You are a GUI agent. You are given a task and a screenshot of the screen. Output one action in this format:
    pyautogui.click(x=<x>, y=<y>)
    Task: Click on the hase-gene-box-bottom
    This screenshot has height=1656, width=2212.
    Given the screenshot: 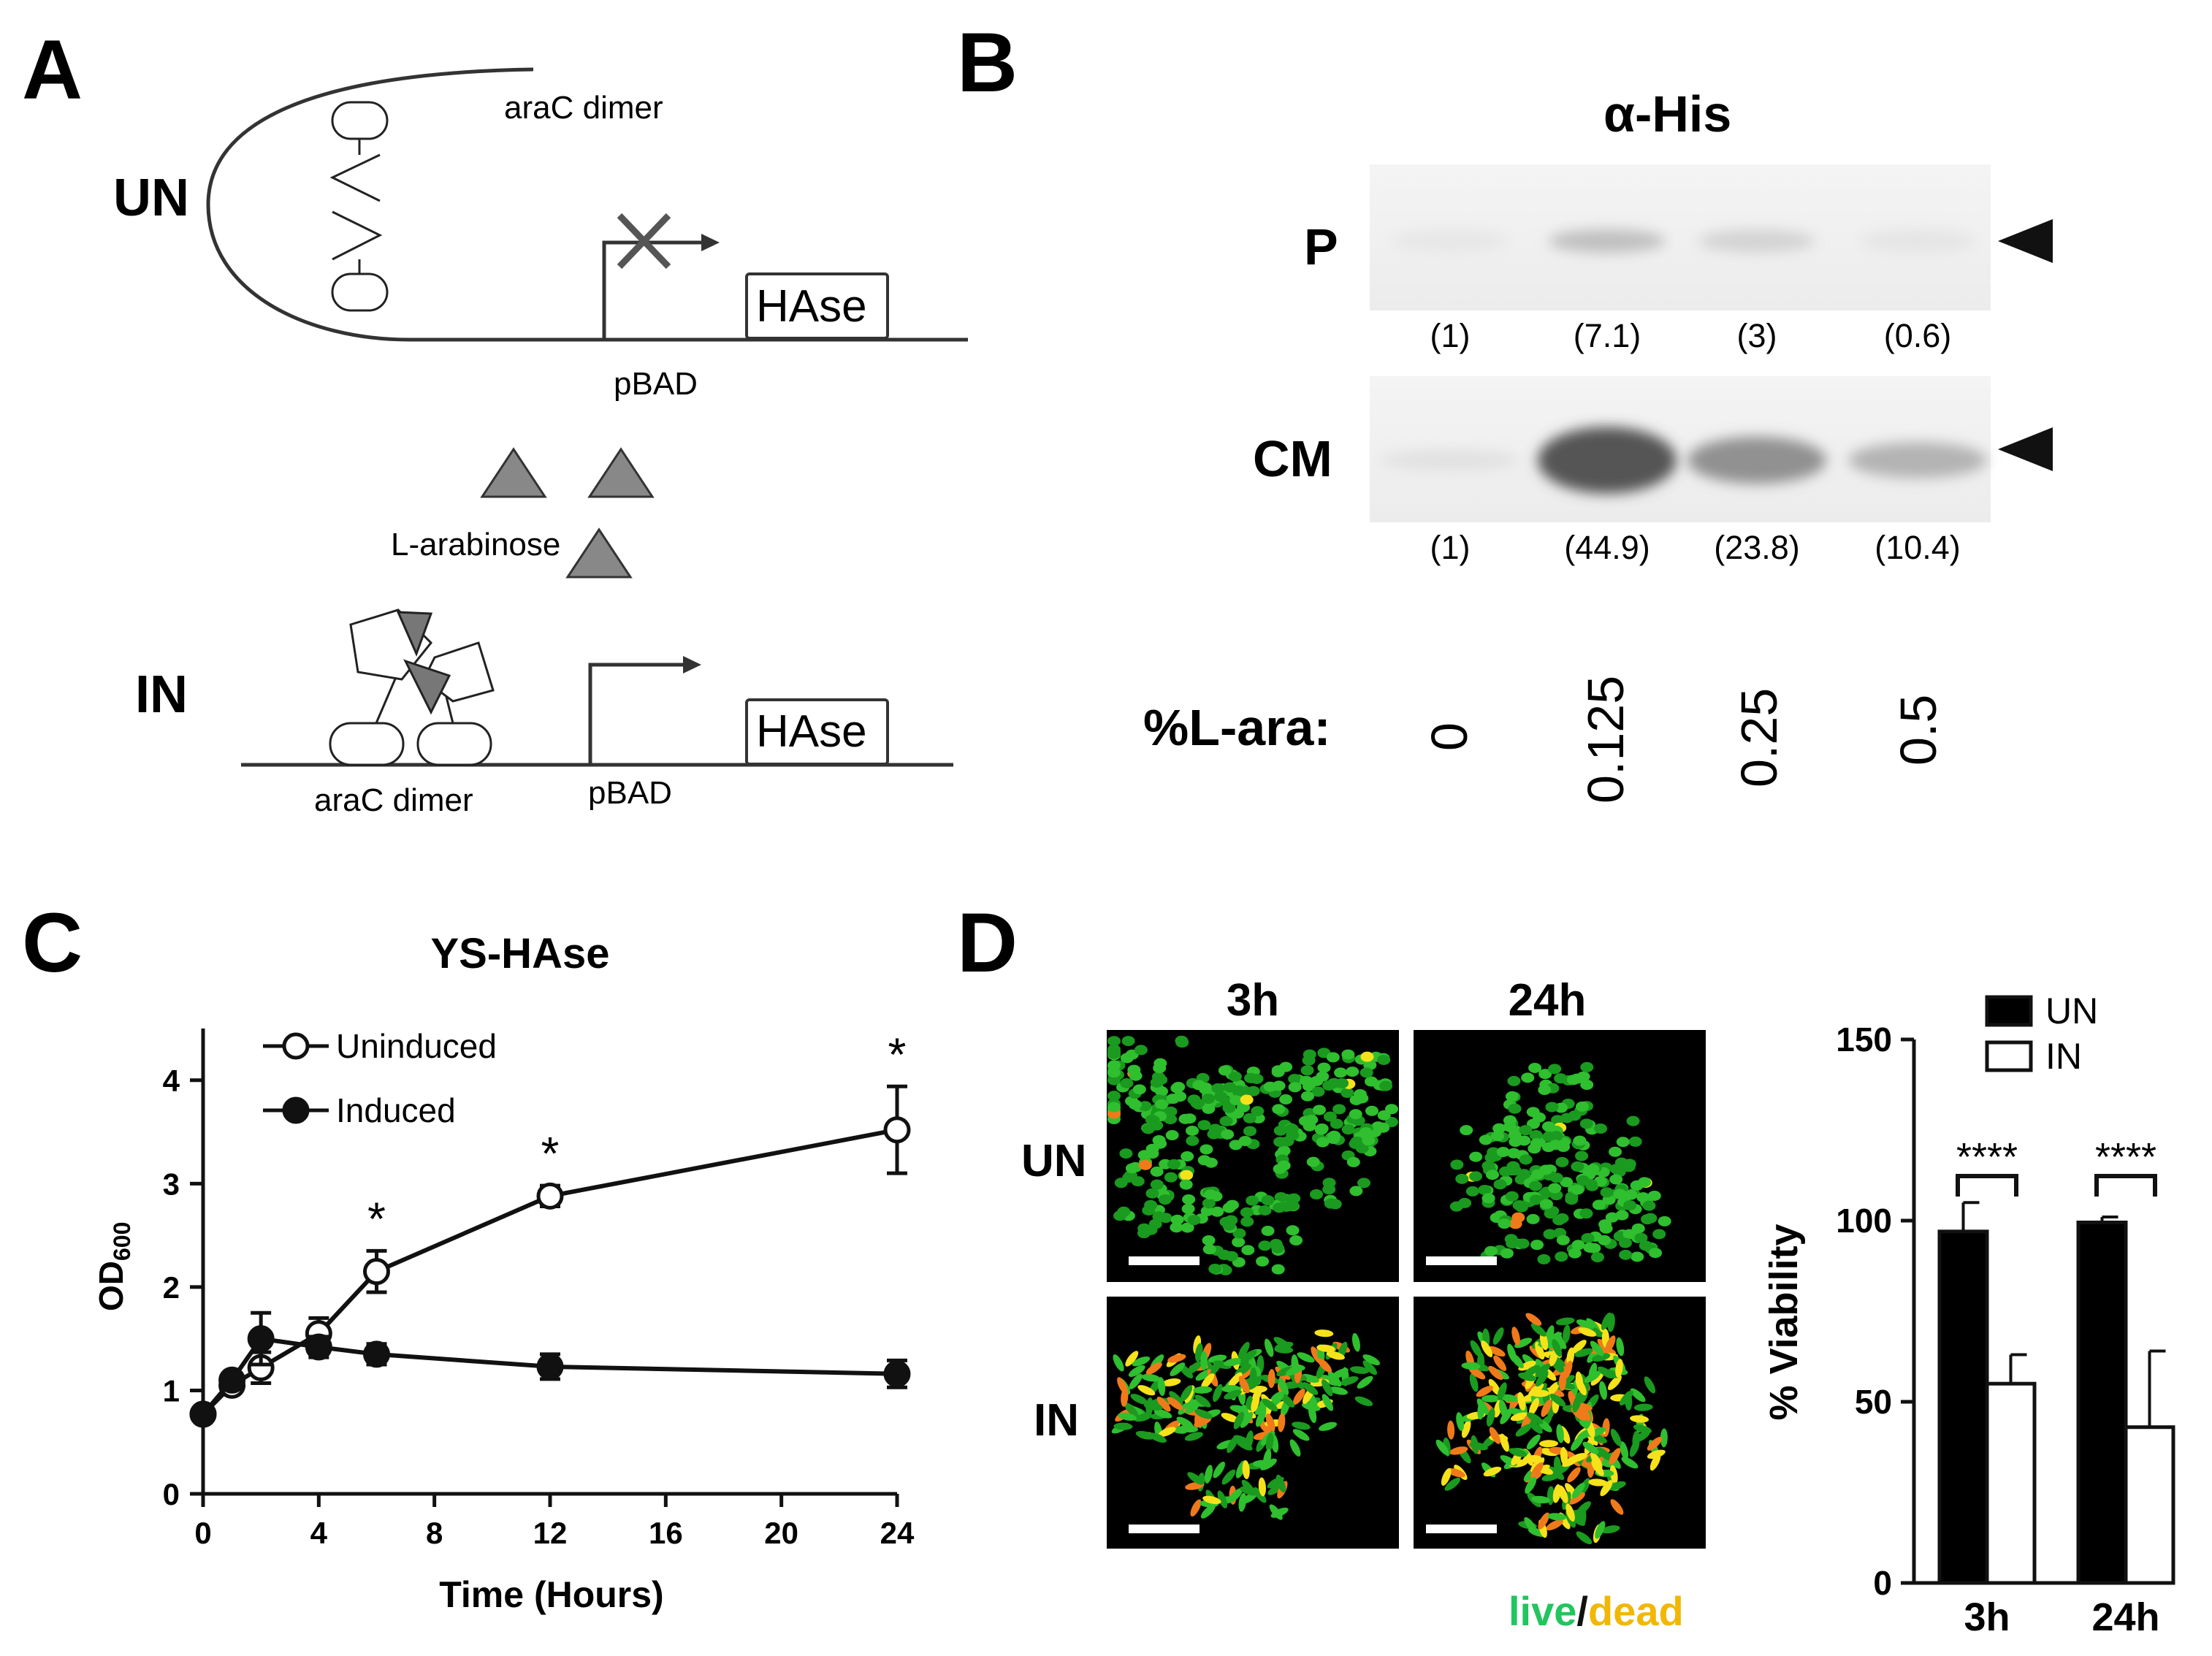 What is the action you would take?
    pyautogui.click(x=817, y=732)
    